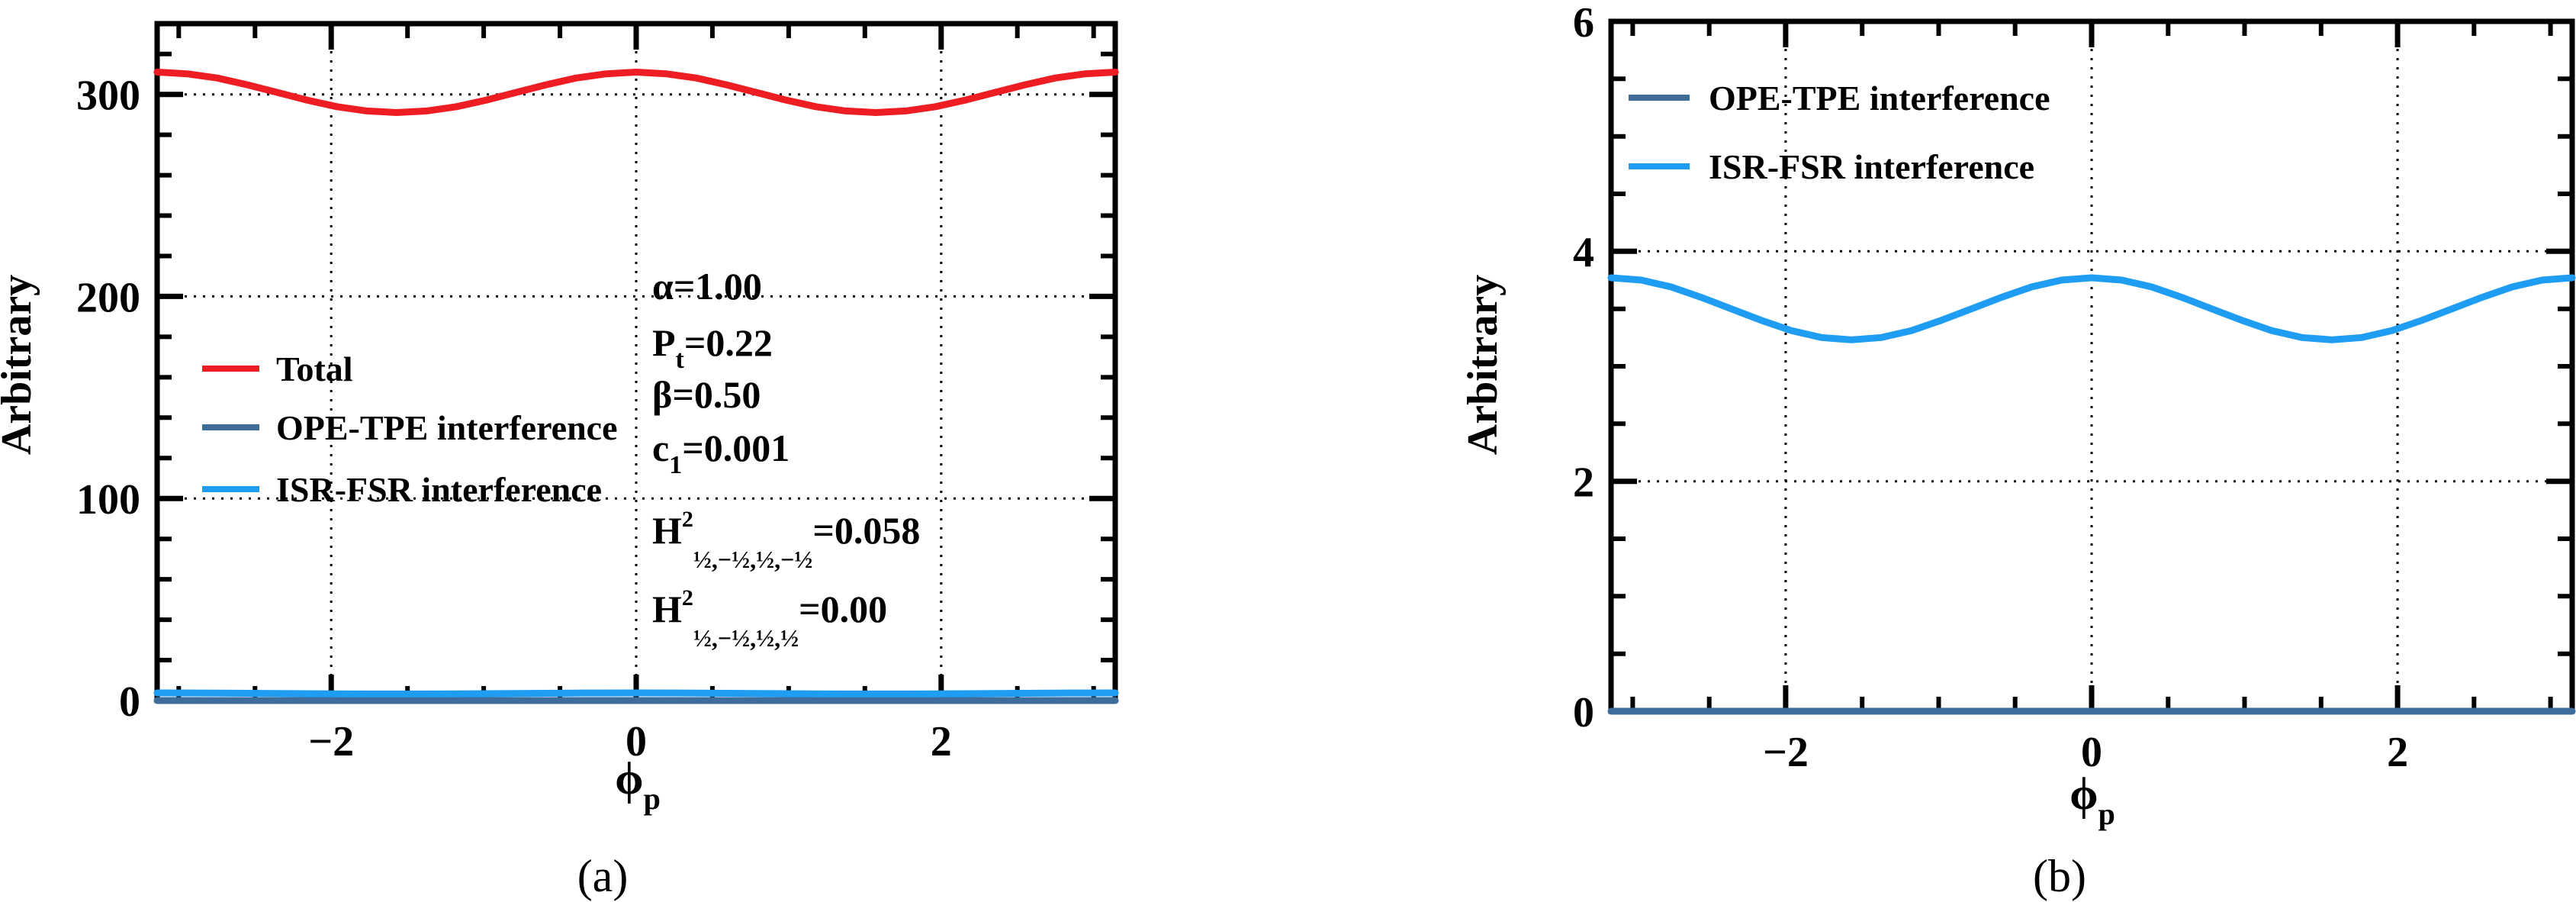 Image resolution: width=2576 pixels, height=902 pixels. Describe the element at coordinates (108, 499) in the screenshot. I see `y-tick-label: 100` at that location.